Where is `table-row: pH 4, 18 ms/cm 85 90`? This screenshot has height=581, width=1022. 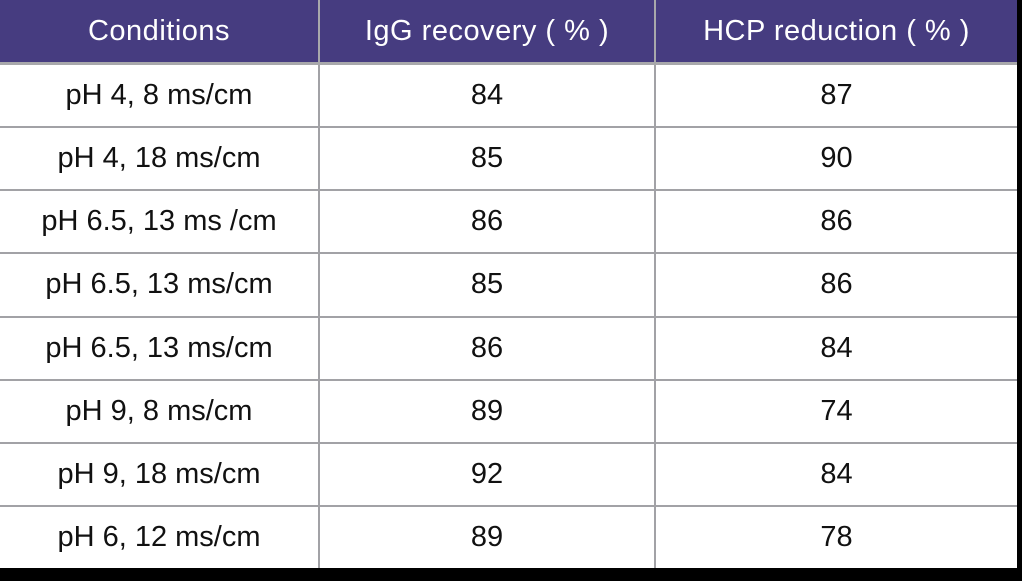
table-row: pH 4, 18 ms/cm 85 90 is located at coordinates (508, 160).